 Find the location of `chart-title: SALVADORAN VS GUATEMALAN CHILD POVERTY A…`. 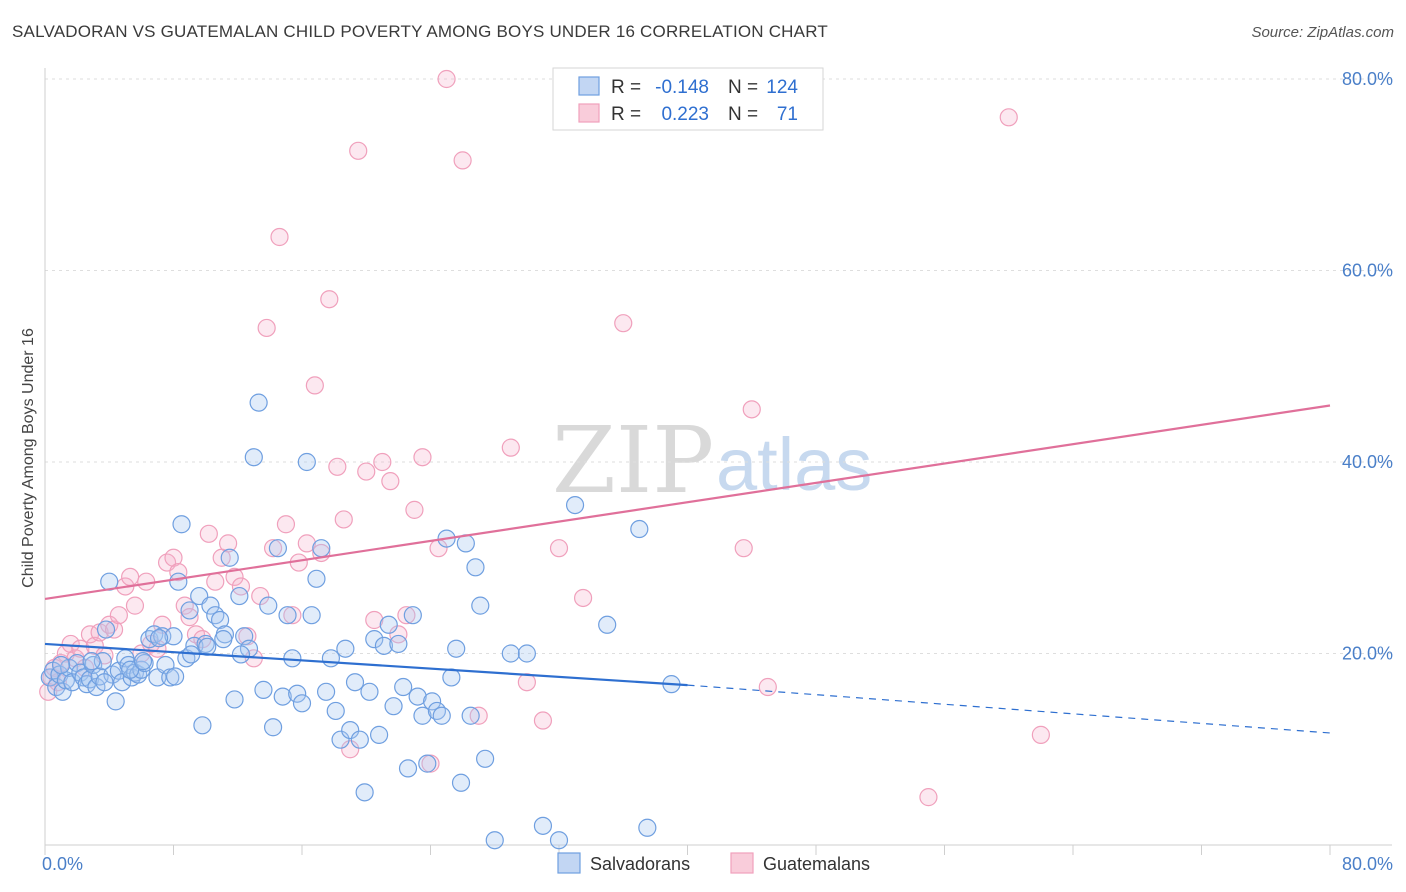

chart-title: SALVADORAN VS GUATEMALAN CHILD POVERTY A… is located at coordinates (420, 31).